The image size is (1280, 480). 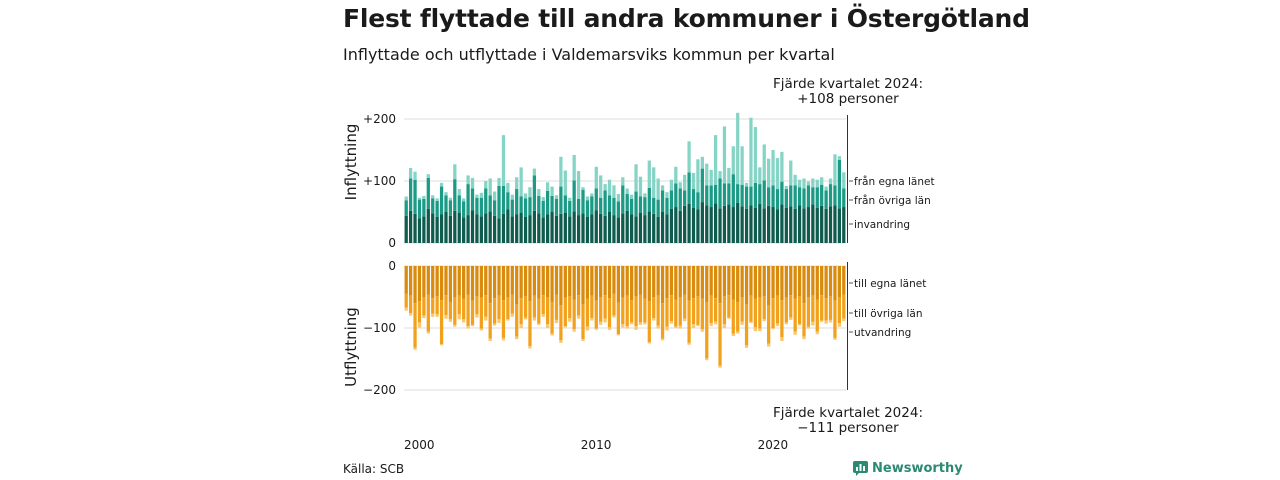 I want to click on x-tick-label: 2000, so click(x=419, y=445).